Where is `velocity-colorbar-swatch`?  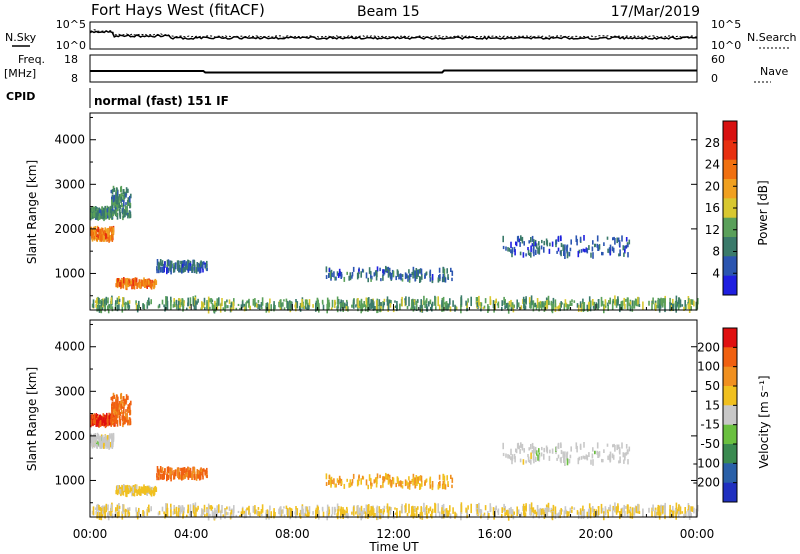 velocity-colorbar-swatch is located at coordinates (730, 434).